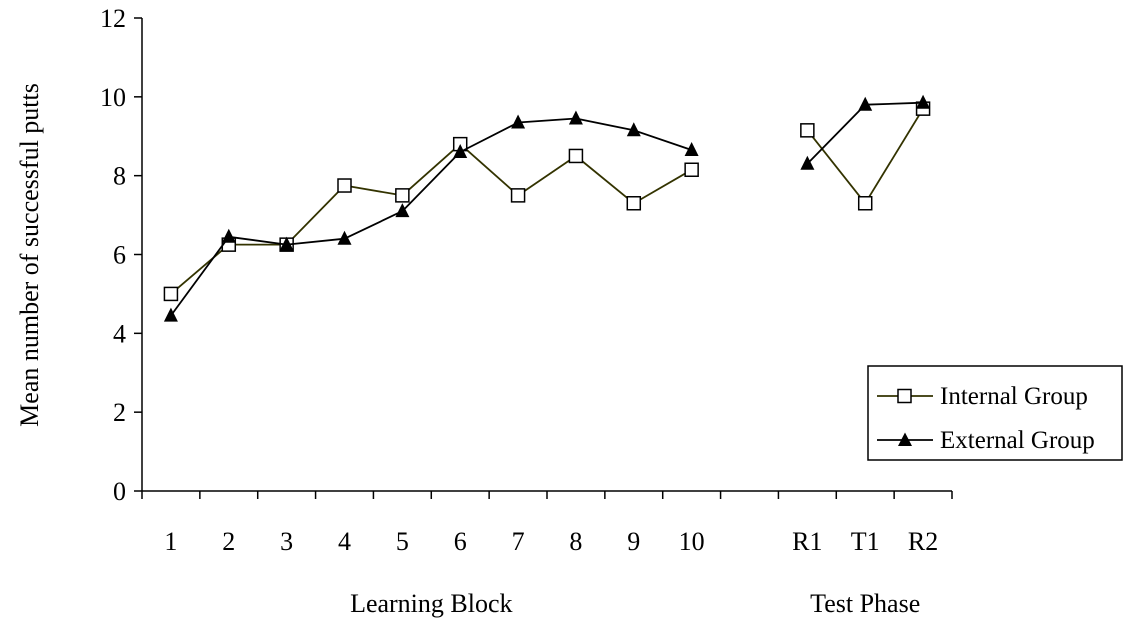 The image size is (1132, 627). Describe the element at coordinates (995, 413) in the screenshot. I see `legend: Internal Group External Group` at that location.